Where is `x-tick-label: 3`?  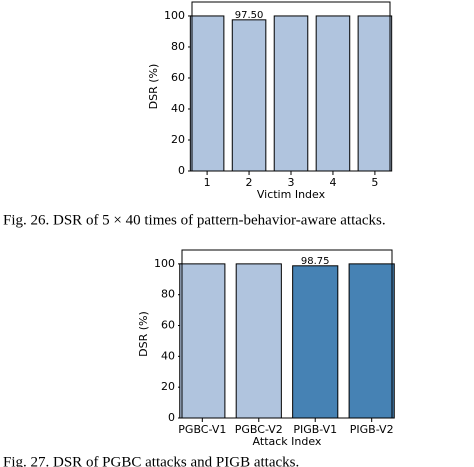 x-tick-label: 3 is located at coordinates (291, 182).